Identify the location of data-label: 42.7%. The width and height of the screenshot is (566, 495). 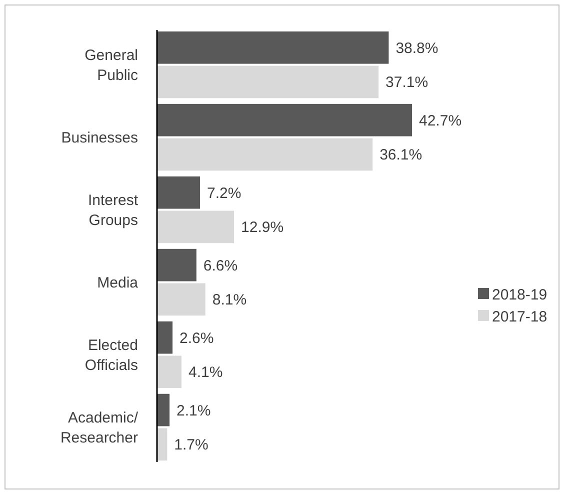
(440, 121).